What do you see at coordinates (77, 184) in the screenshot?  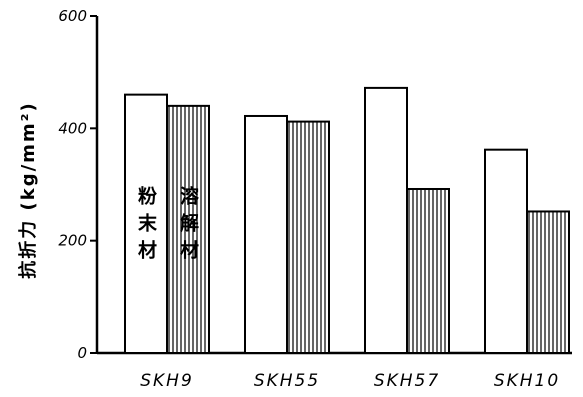 I see `y-ticks: 0 200 400 600` at bounding box center [77, 184].